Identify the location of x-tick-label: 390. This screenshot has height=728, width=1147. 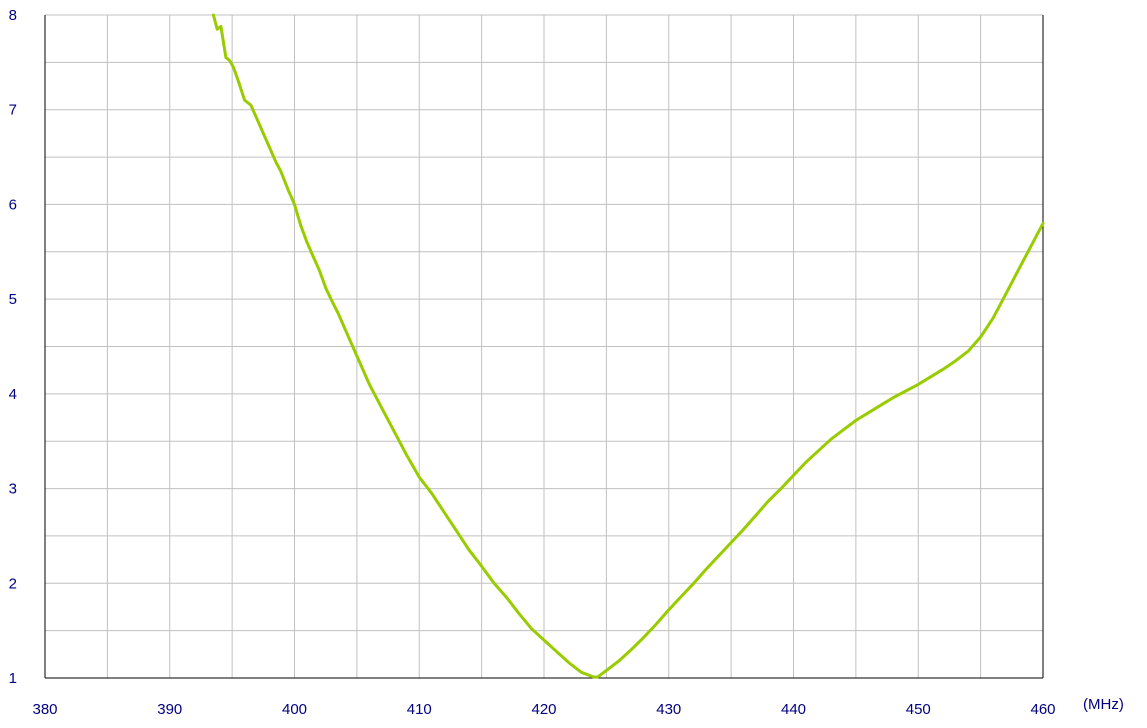
(169, 709).